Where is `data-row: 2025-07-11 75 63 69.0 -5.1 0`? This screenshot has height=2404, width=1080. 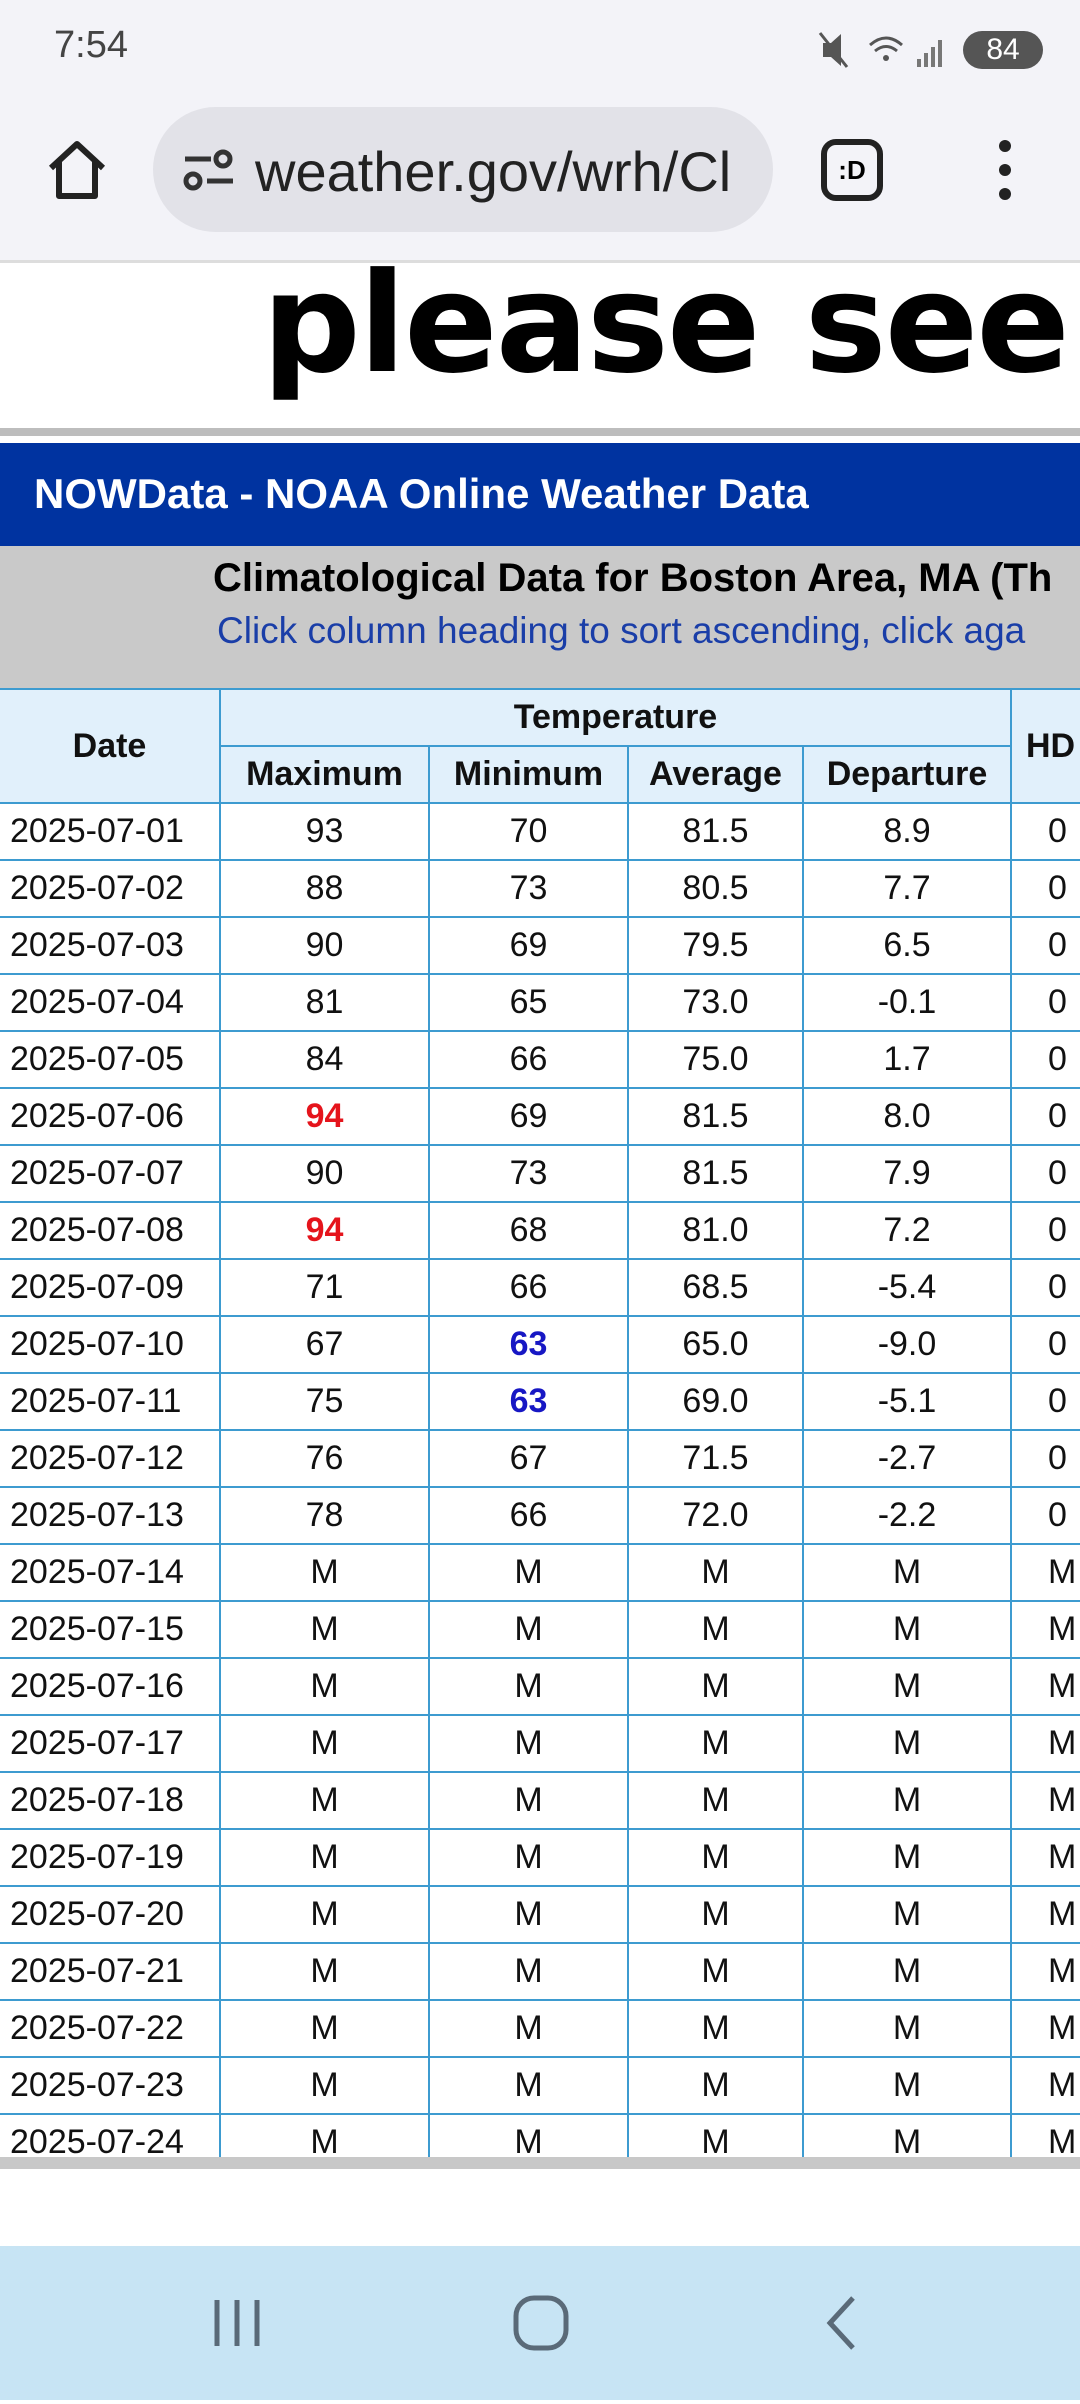 data-row: 2025-07-11 75 63 69.0 -5.1 0 is located at coordinates (540, 1401).